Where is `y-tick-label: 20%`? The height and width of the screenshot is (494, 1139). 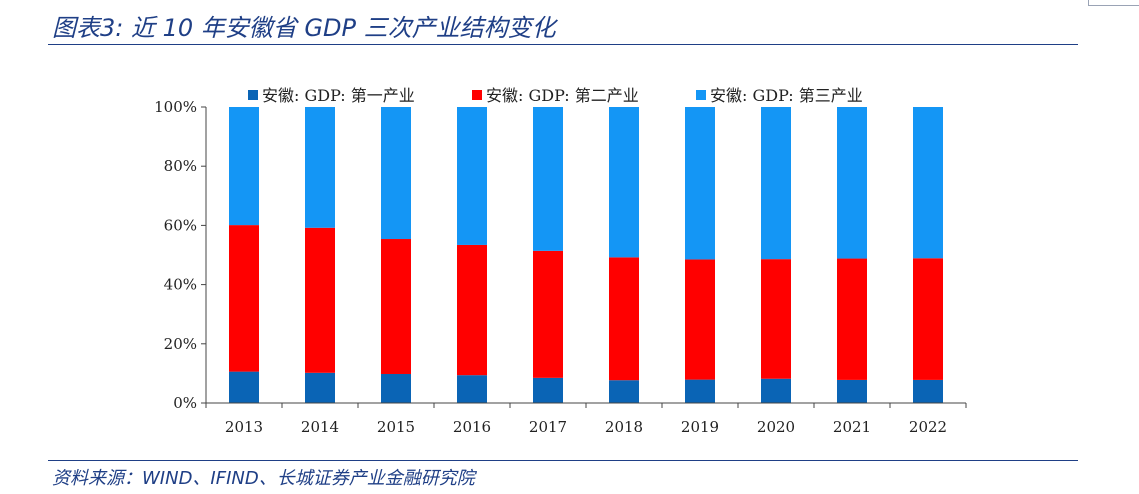
y-tick-label: 20% is located at coordinates (180, 344).